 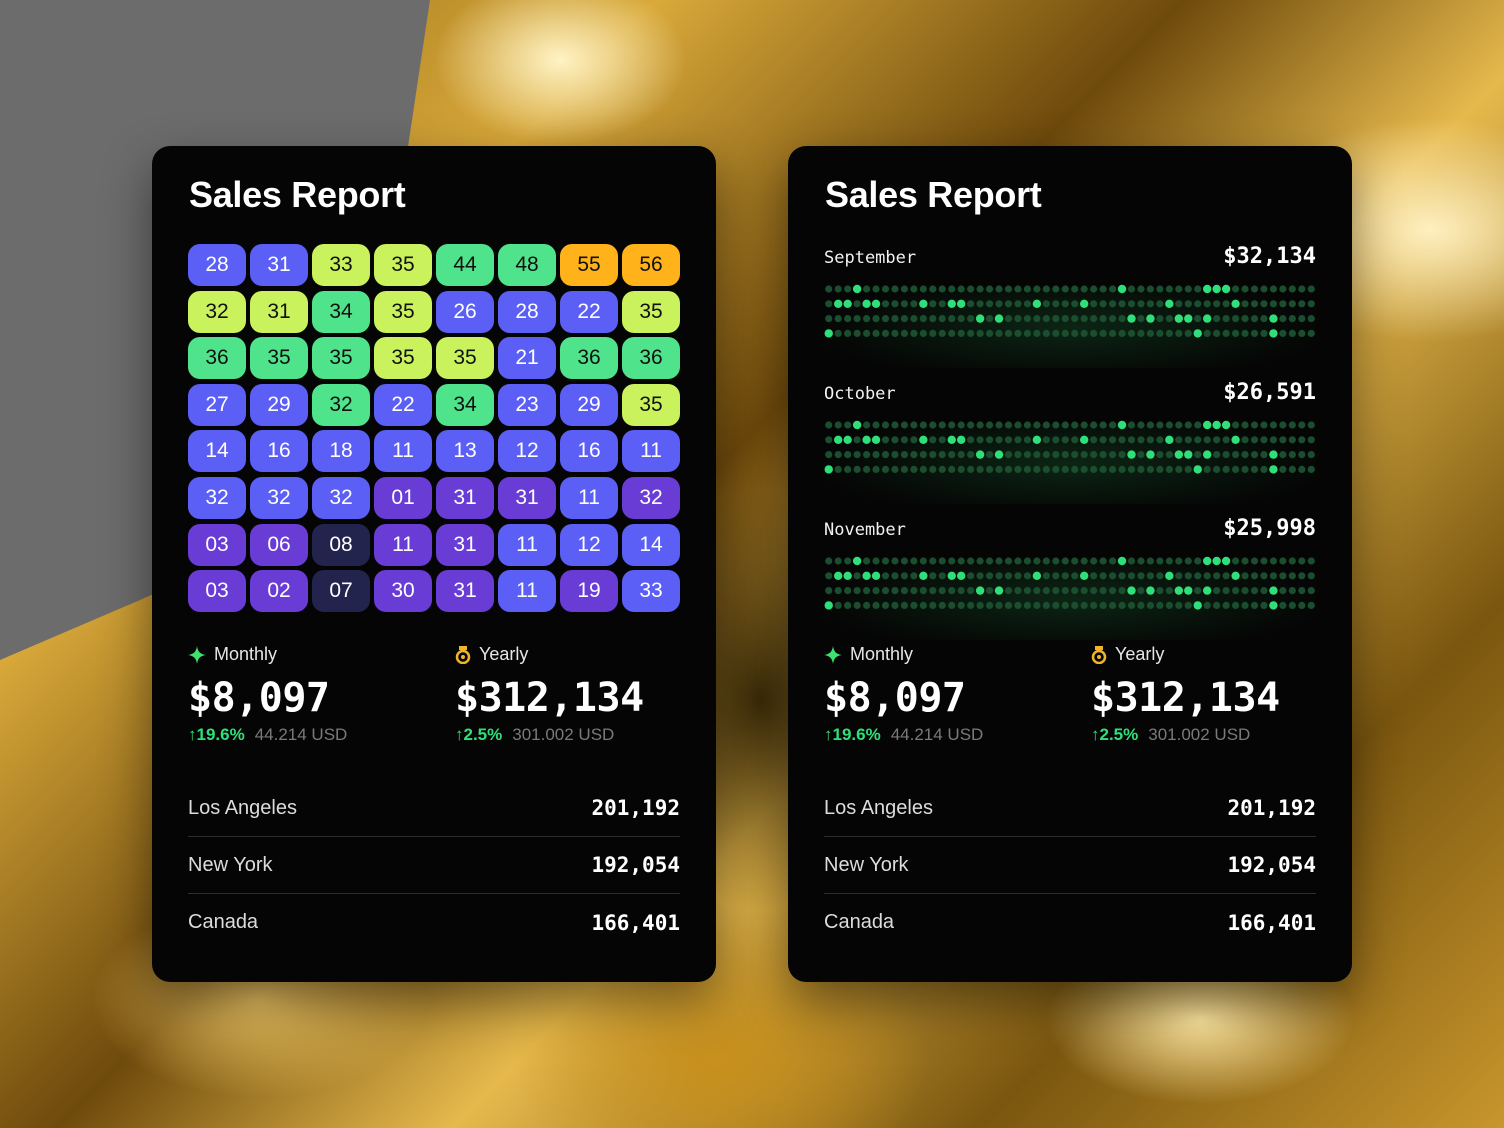 What do you see at coordinates (465, 265) in the screenshot?
I see `heatmap-cell: 44` at bounding box center [465, 265].